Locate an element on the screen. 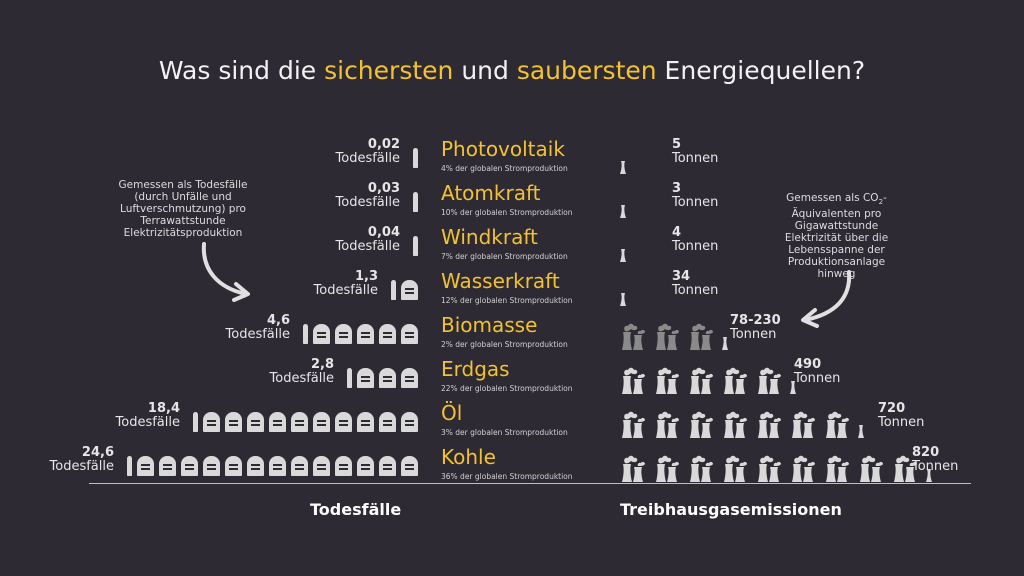 The width and height of the screenshot is (1024, 576). title-mid: und is located at coordinates (485, 70).